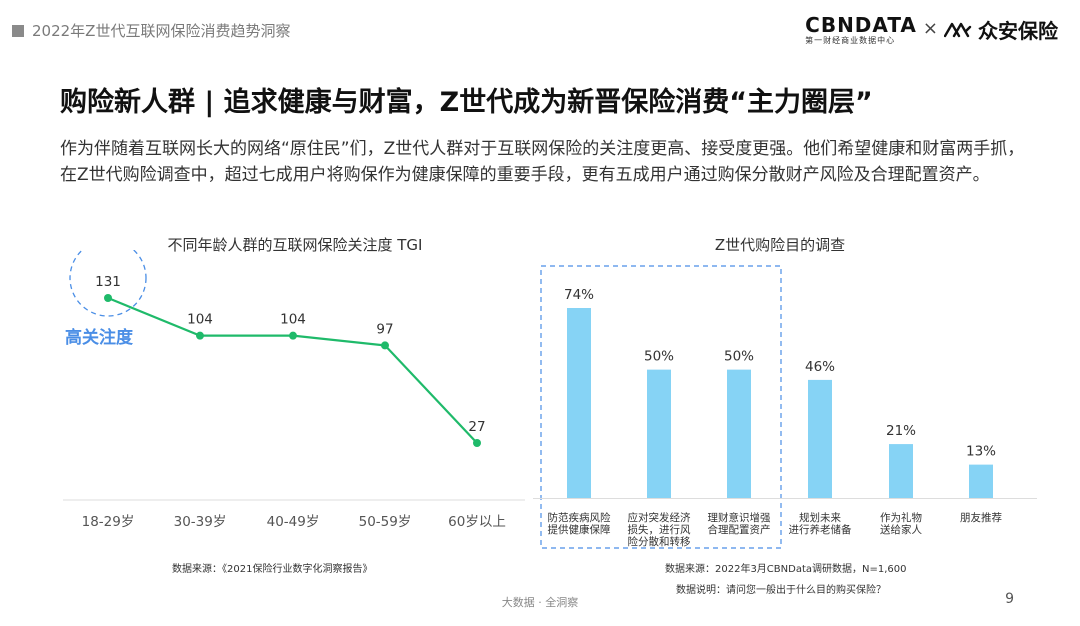 Image resolution: width=1080 pixels, height=626 pixels. What do you see at coordinates (781, 590) in the screenshot?
I see `bar-chart-note: 数据说明：请问您一般出于什么目的购买保险？` at bounding box center [781, 590].